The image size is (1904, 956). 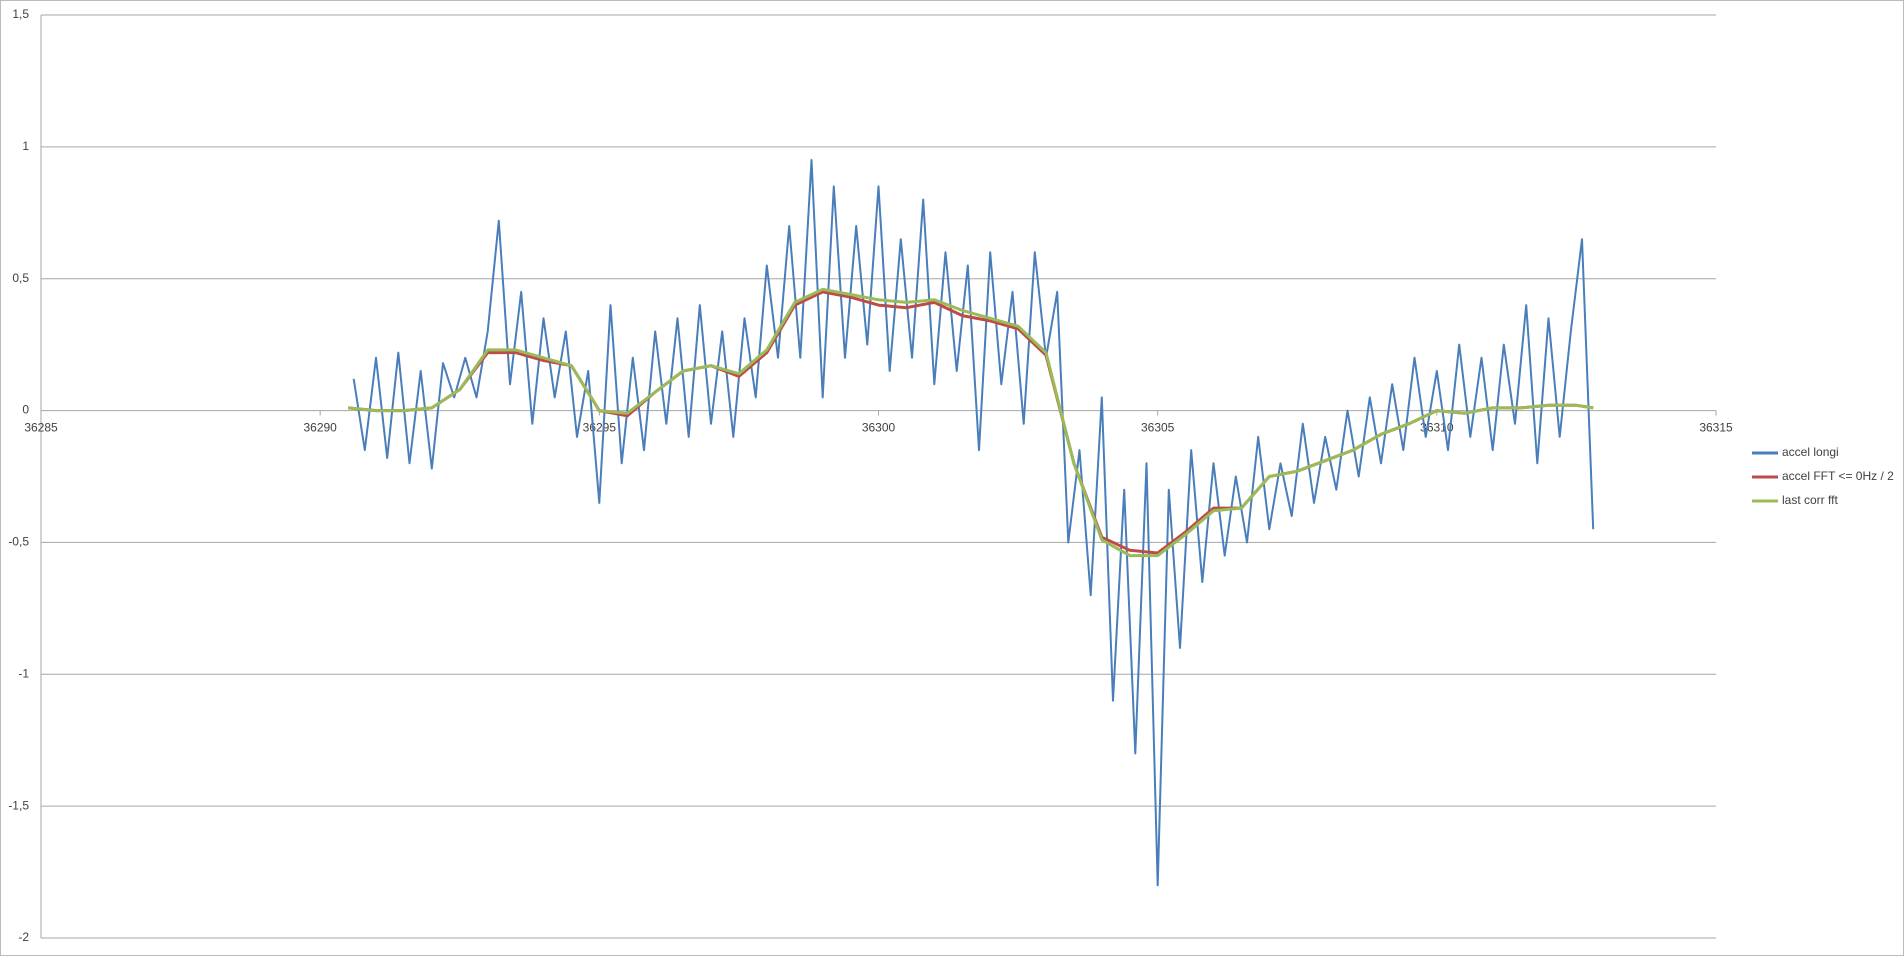 What do you see at coordinates (1716, 428) in the screenshot?
I see `x-tick-label: 36315` at bounding box center [1716, 428].